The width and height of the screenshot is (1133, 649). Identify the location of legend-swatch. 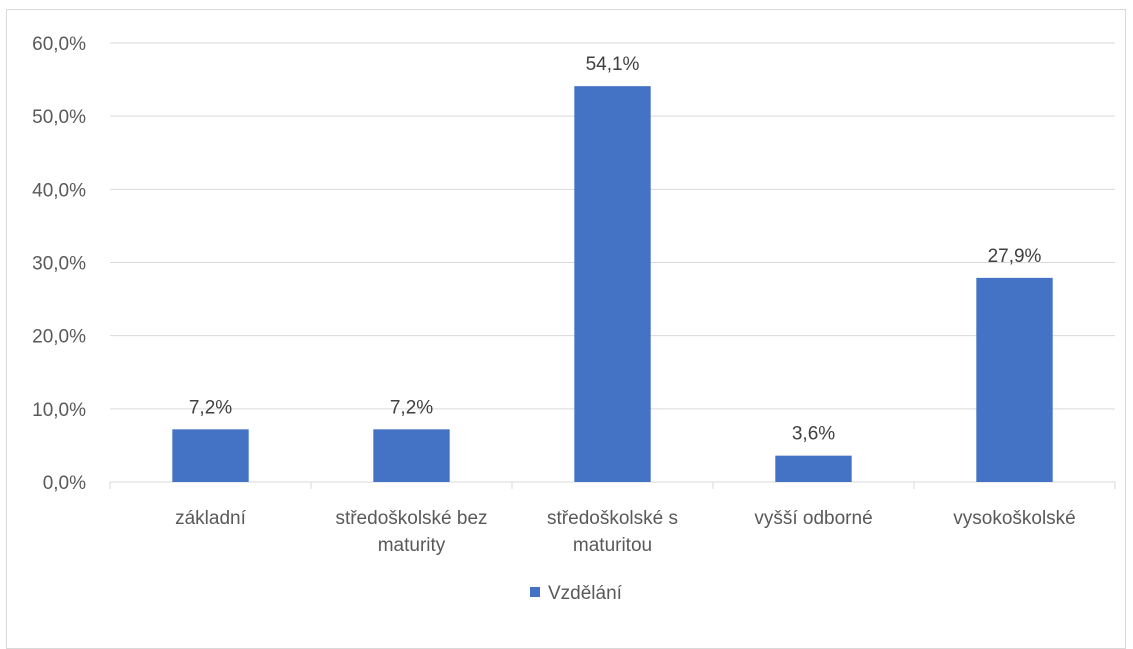
(535, 592).